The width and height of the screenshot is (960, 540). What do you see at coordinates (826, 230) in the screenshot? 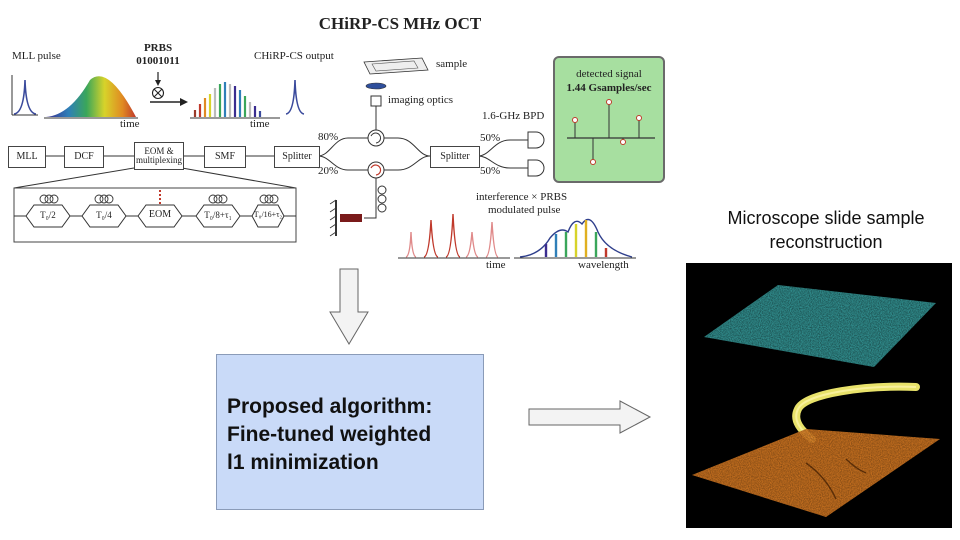
I see `reconstruction-title: Microscope slide sample reconstruction` at bounding box center [826, 230].